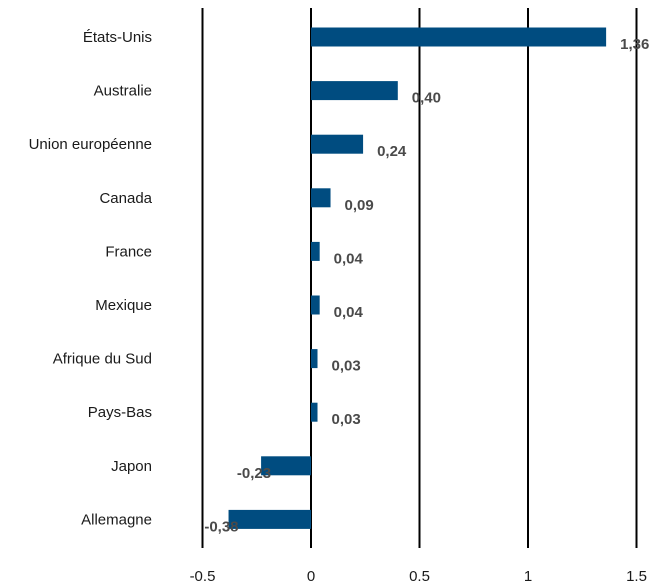 This screenshot has height=583, width=657. Describe the element at coordinates (131, 466) in the screenshot. I see `category-label: Japon` at that location.